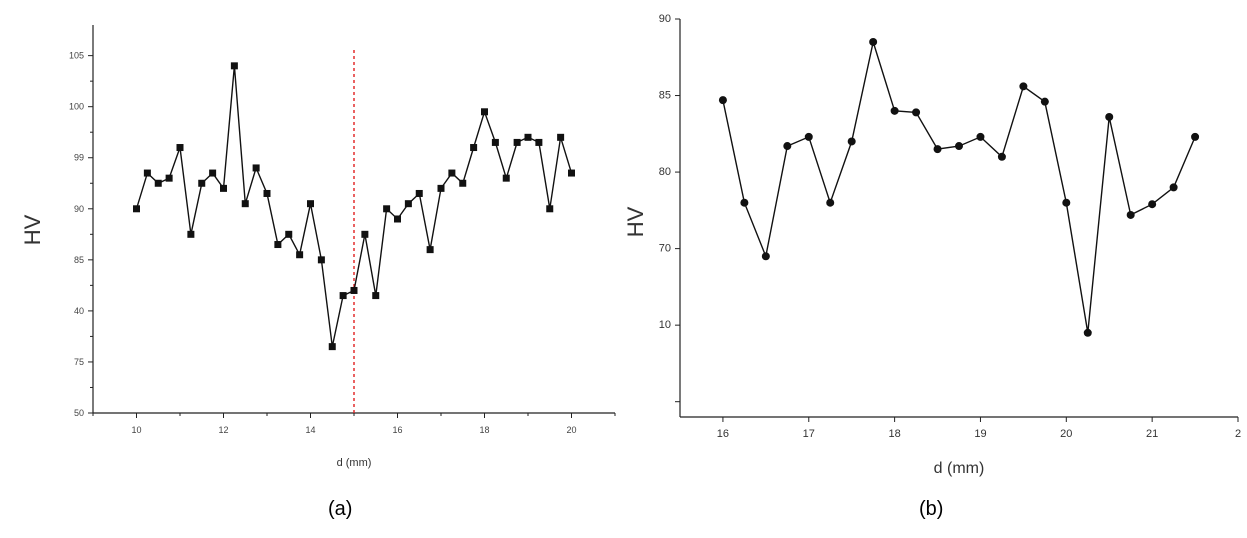 The image size is (1247, 538). Describe the element at coordinates (79, 158) in the screenshot. I see `y-tick-label: 99` at that location.